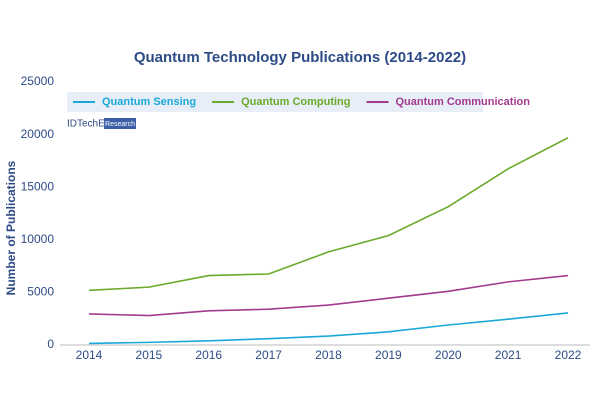  What do you see at coordinates (38, 134) in the screenshot?
I see `y-tick-label: 20000` at bounding box center [38, 134].